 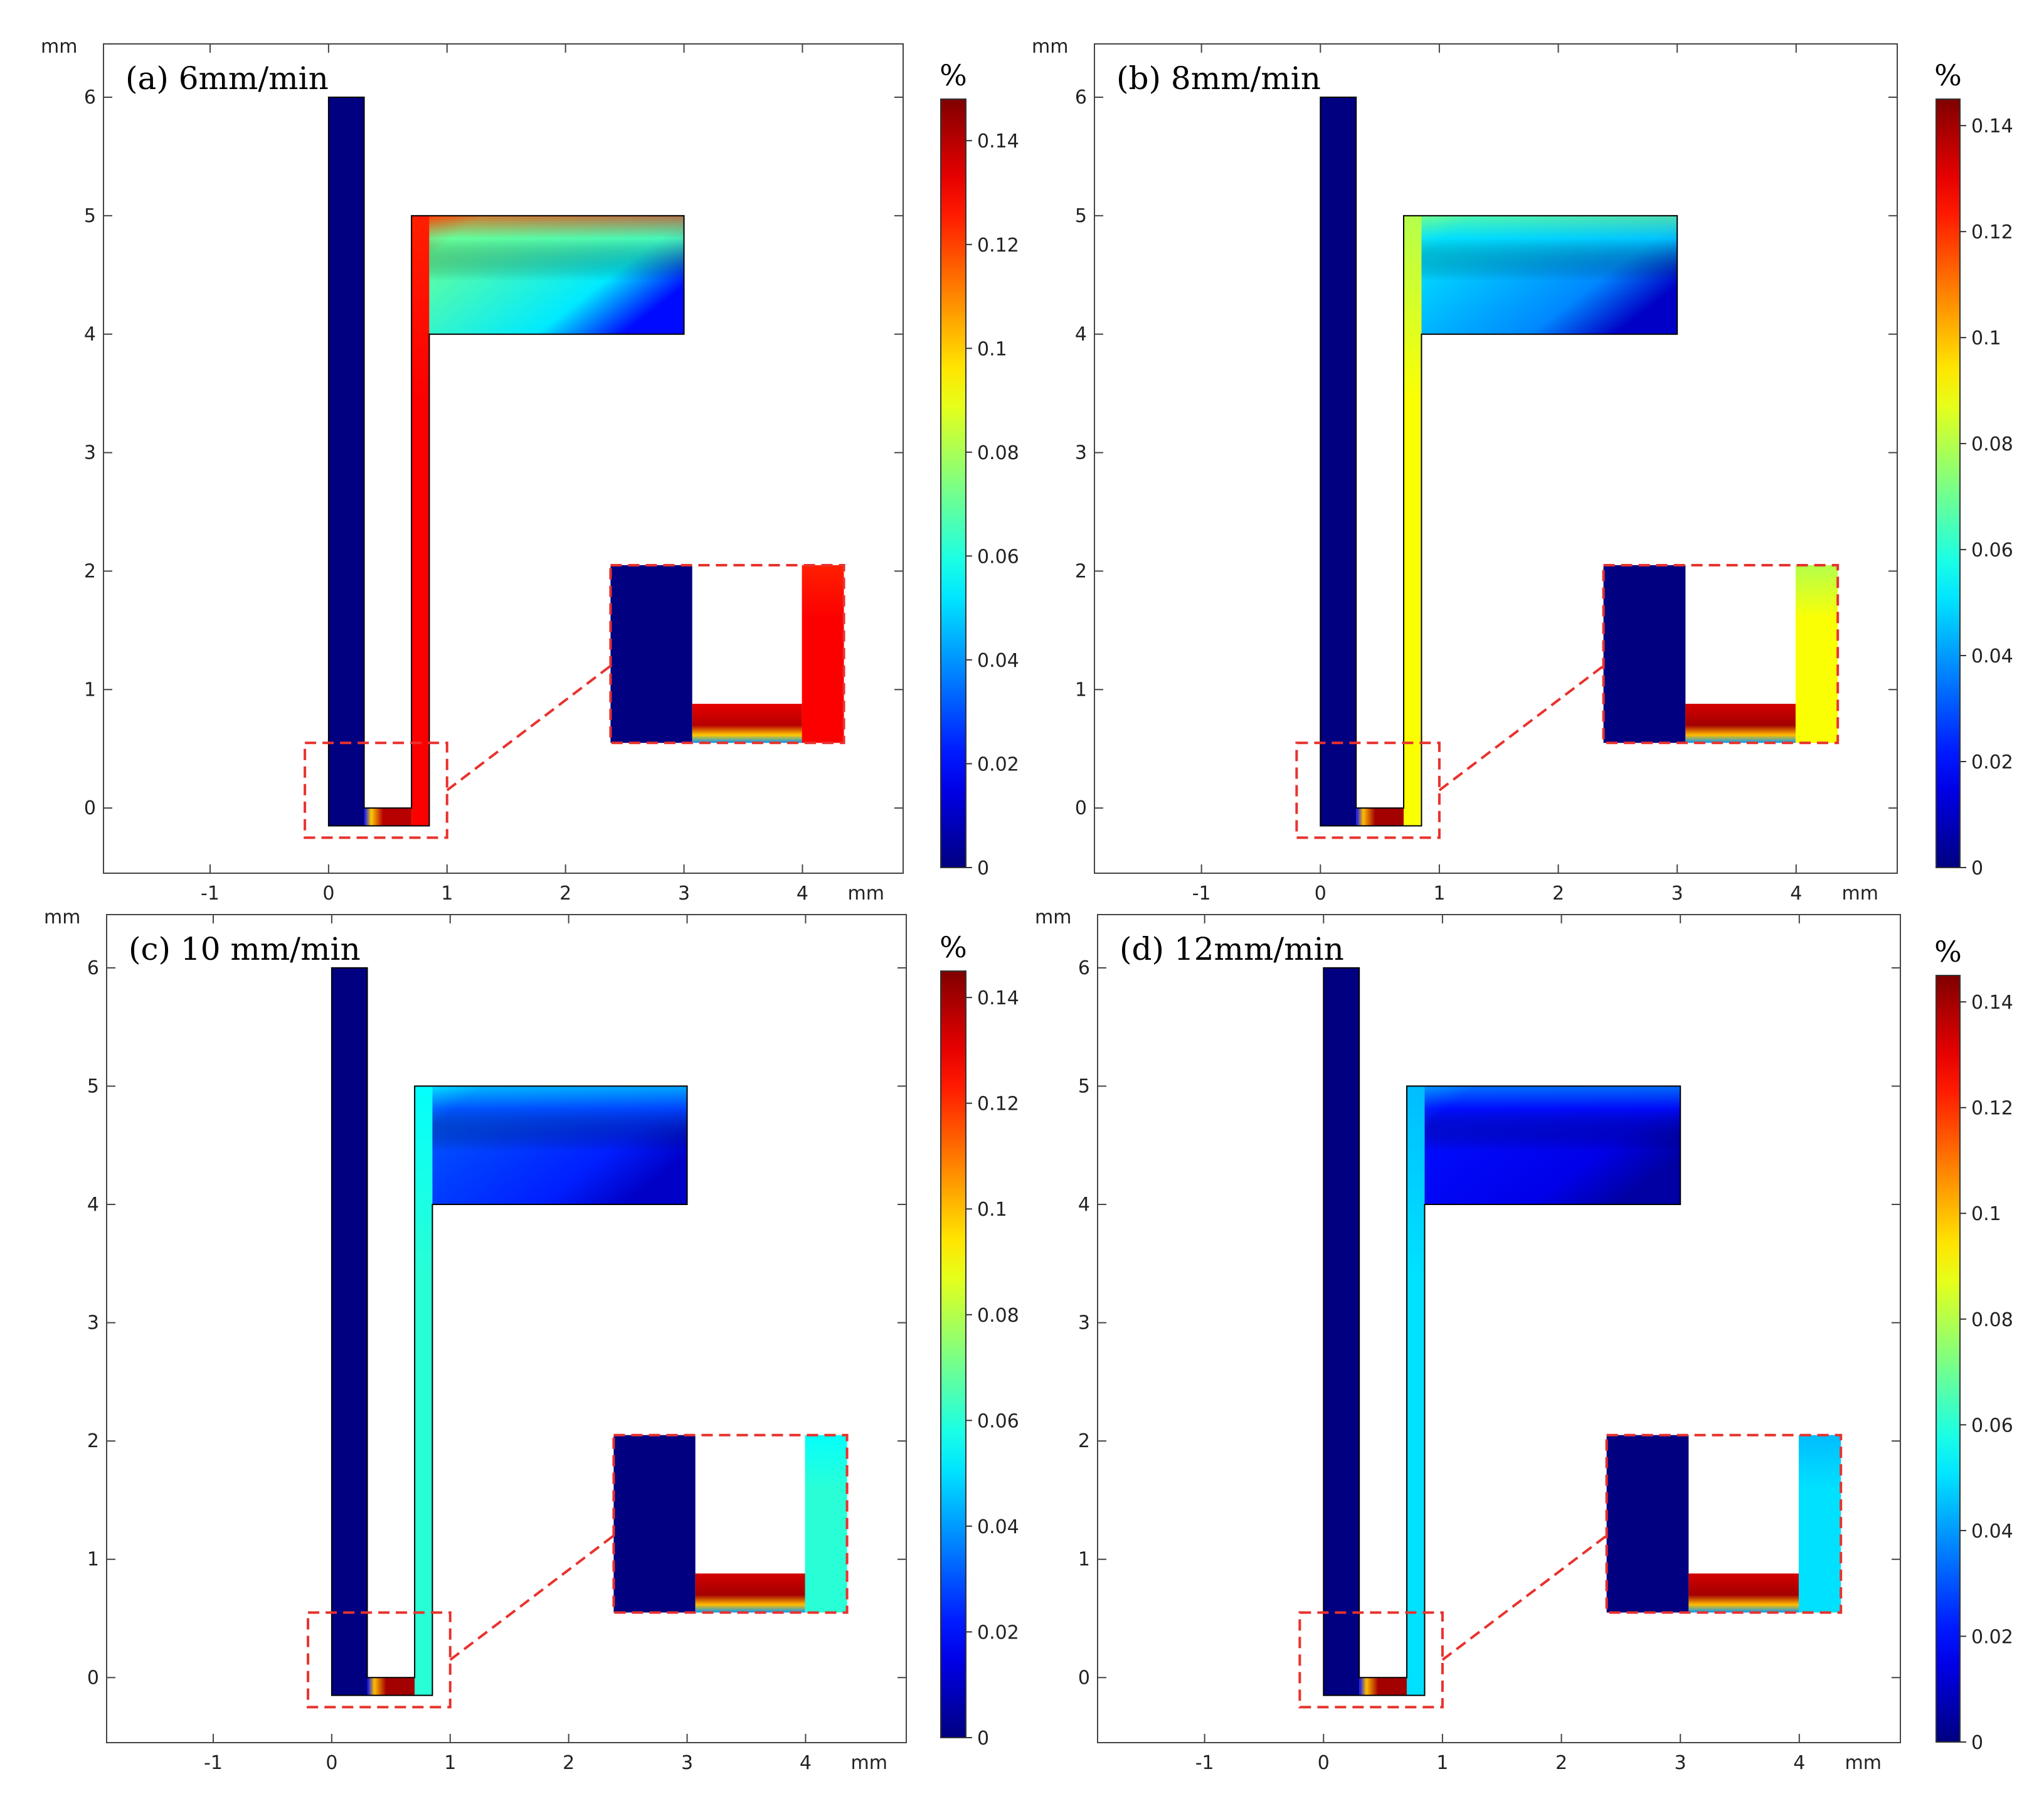 What do you see at coordinates (559, 1119) in the screenshot?
I see `chamber-upper-layer` at bounding box center [559, 1119].